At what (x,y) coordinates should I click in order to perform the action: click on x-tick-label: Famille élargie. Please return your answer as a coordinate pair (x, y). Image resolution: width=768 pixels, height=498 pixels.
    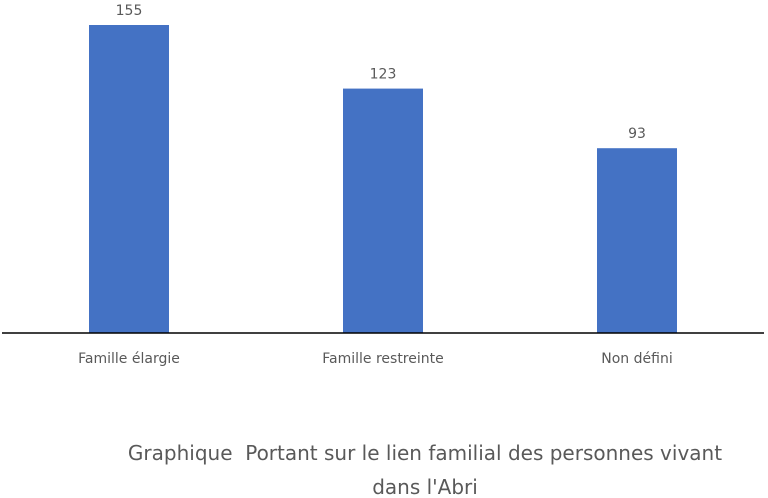
    Looking at the image, I should click on (129, 359).